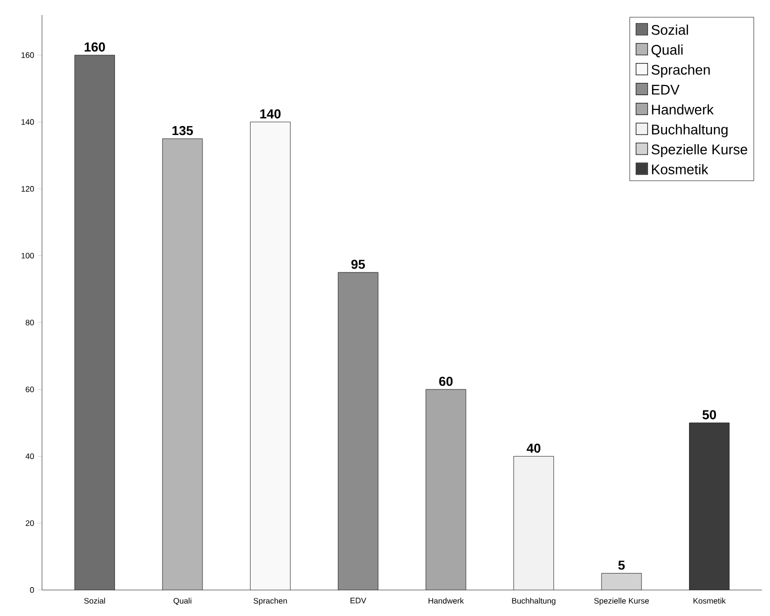  I want to click on data-label: 40, so click(533, 448).